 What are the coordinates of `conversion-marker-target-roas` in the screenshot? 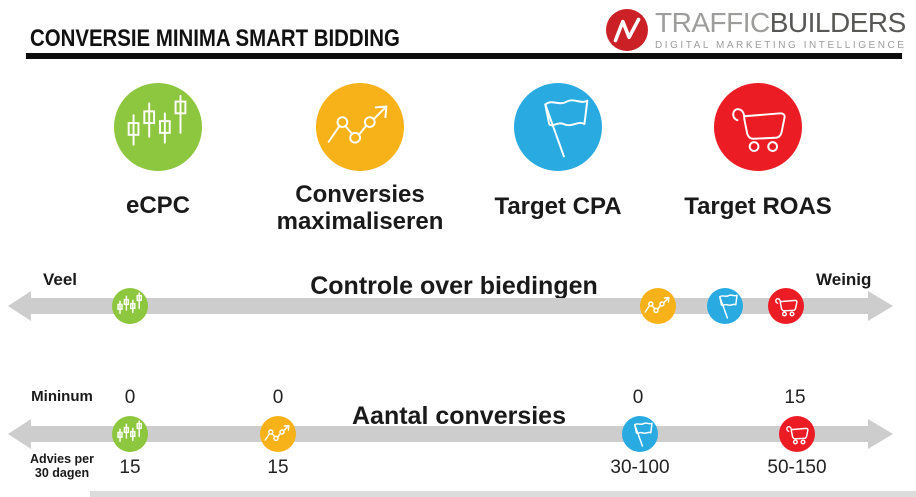 It's located at (797, 434).